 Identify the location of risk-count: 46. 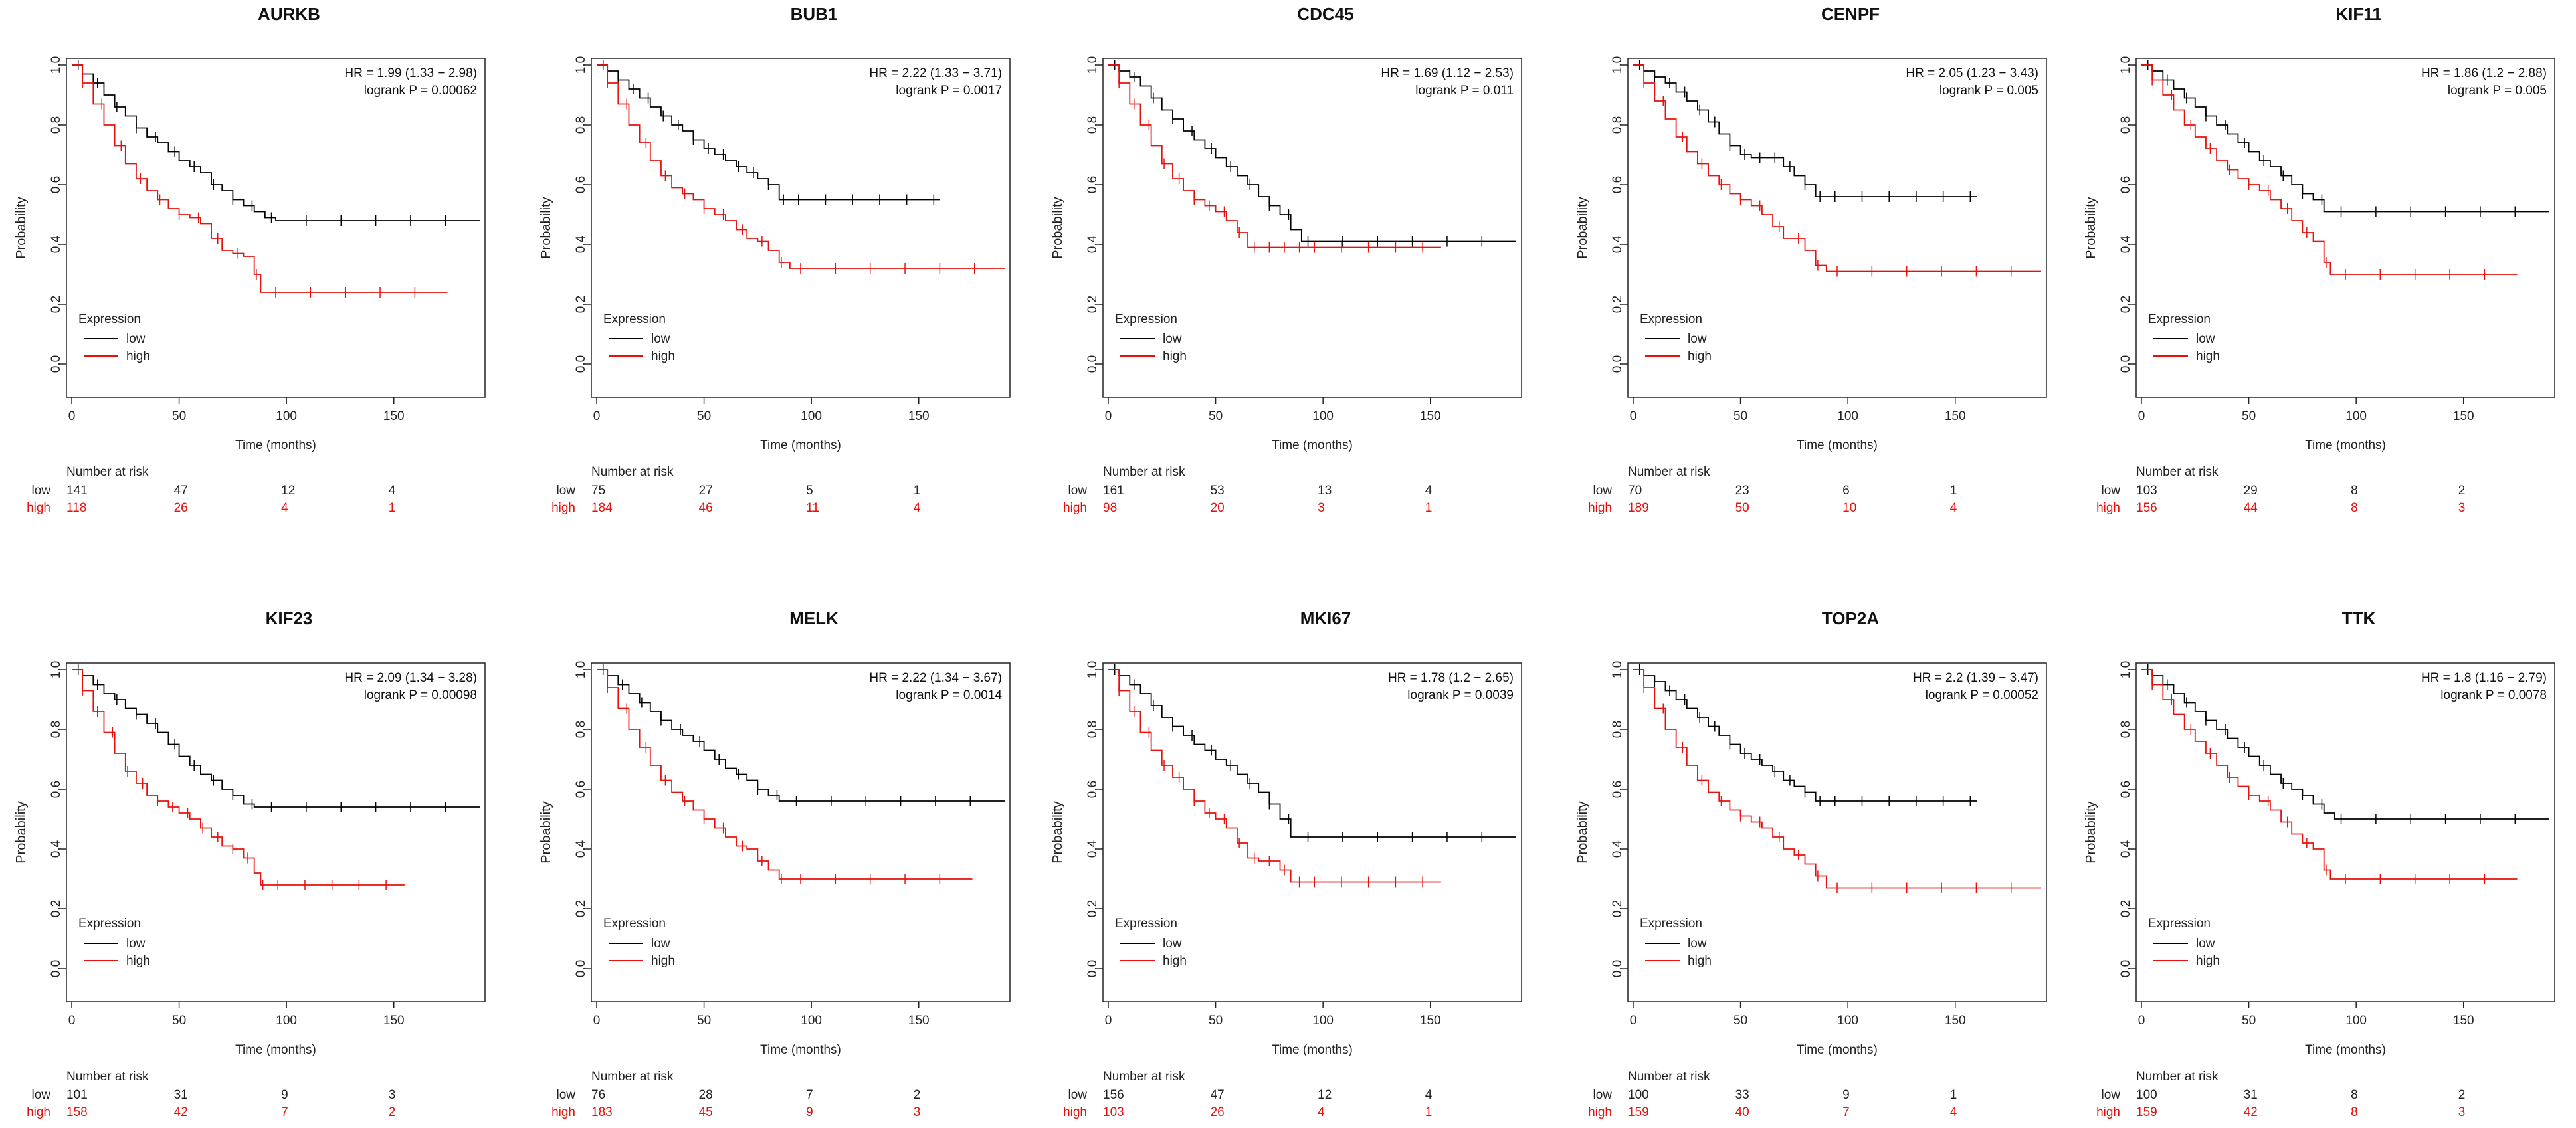
(706, 508).